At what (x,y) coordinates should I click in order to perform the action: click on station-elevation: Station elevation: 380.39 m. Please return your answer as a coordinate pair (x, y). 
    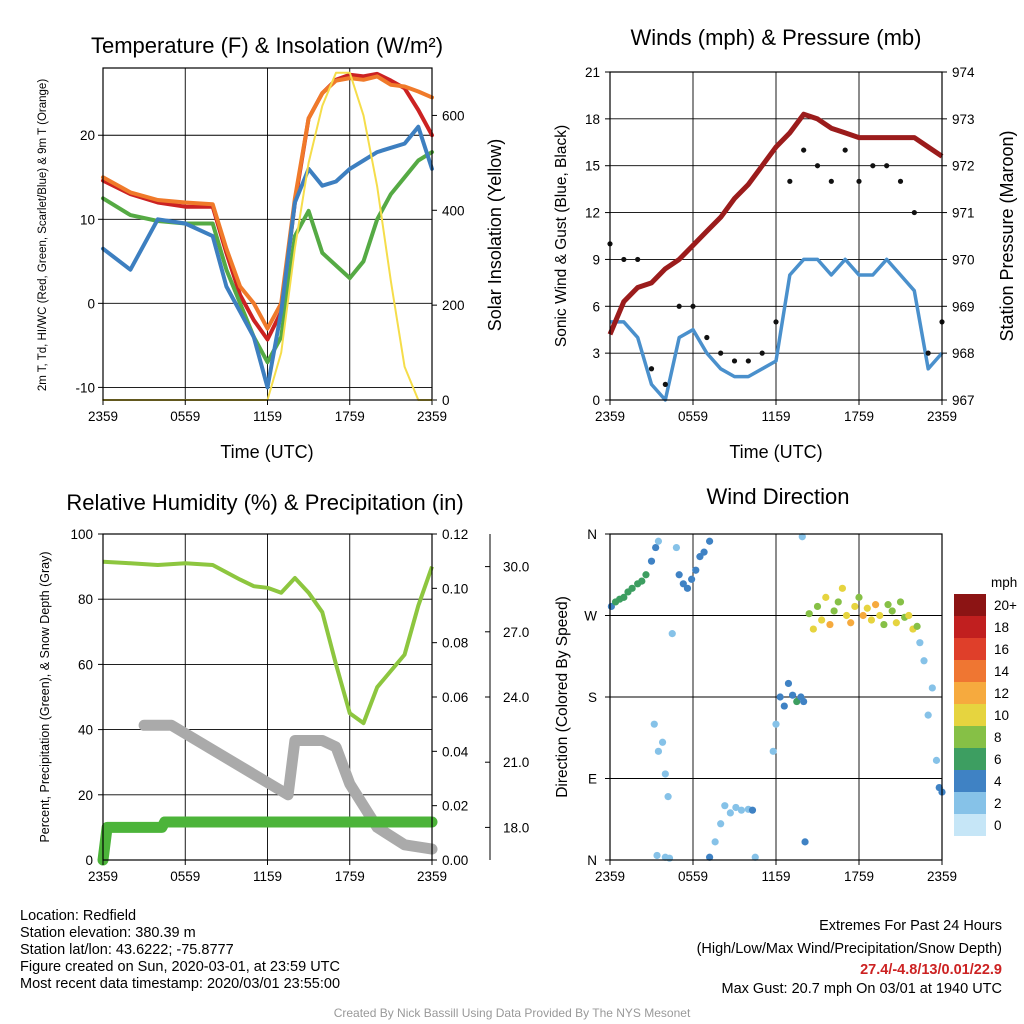
    Looking at the image, I should click on (108, 933).